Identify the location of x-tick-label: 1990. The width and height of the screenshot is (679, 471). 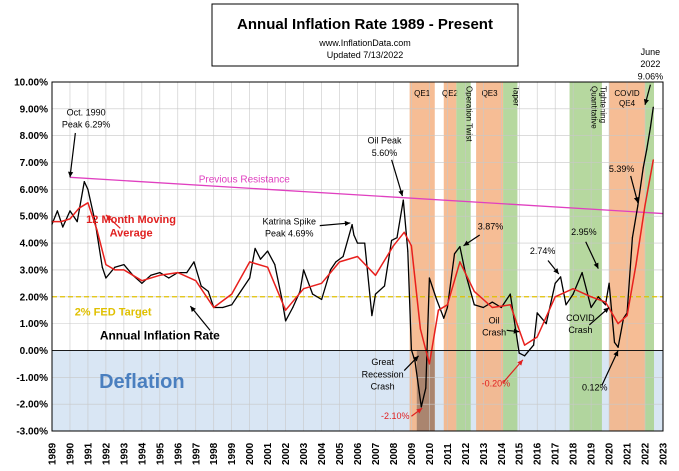
(70, 453).